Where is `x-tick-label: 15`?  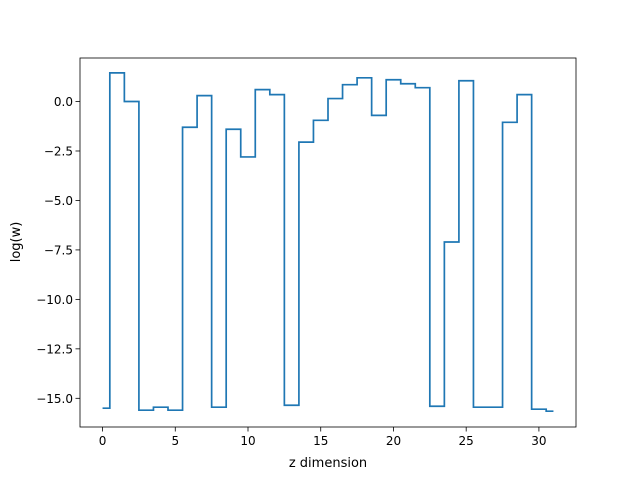
x-tick-label: 15 is located at coordinates (320, 441).